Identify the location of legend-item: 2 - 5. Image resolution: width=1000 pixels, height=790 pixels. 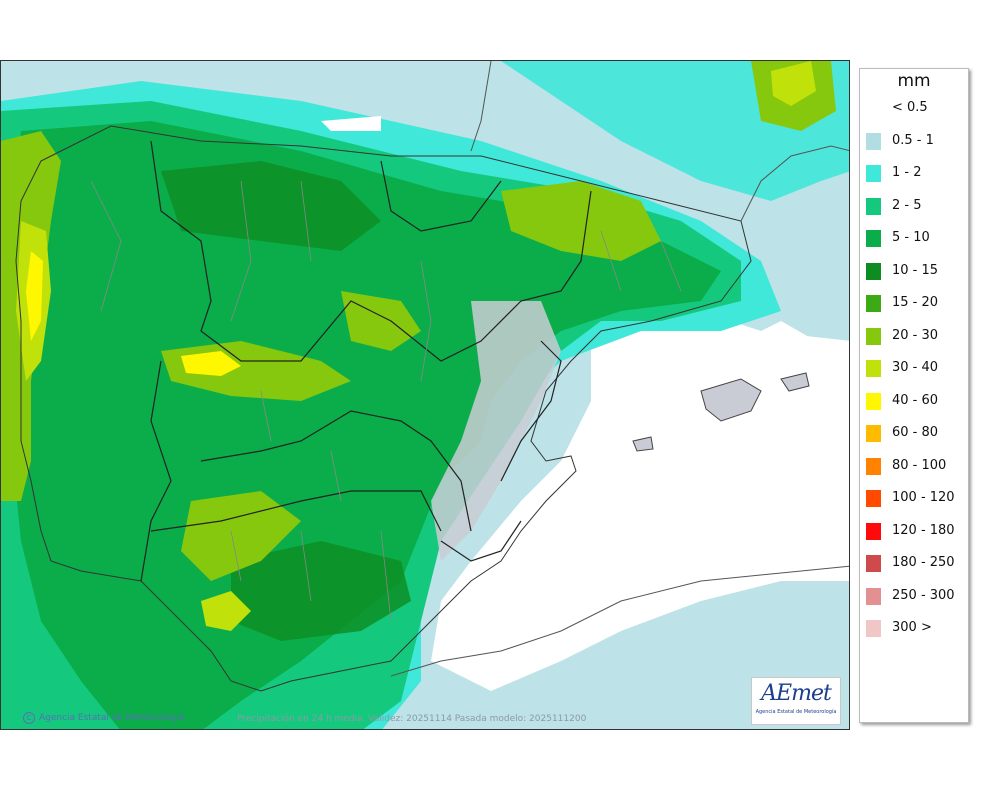
(914, 206).